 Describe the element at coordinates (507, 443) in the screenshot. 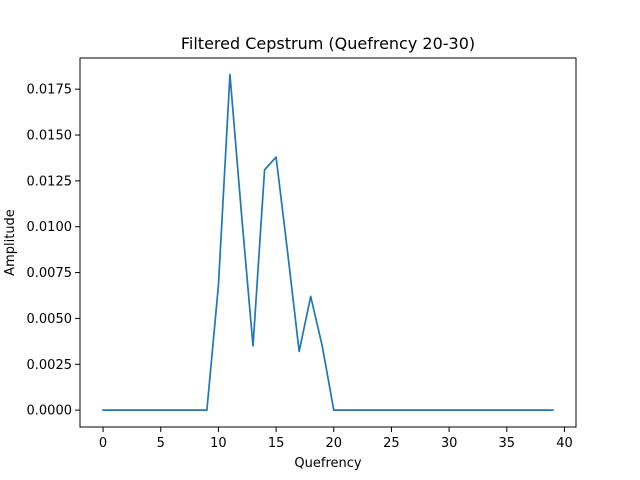

I see `x-tick-label: 35` at that location.